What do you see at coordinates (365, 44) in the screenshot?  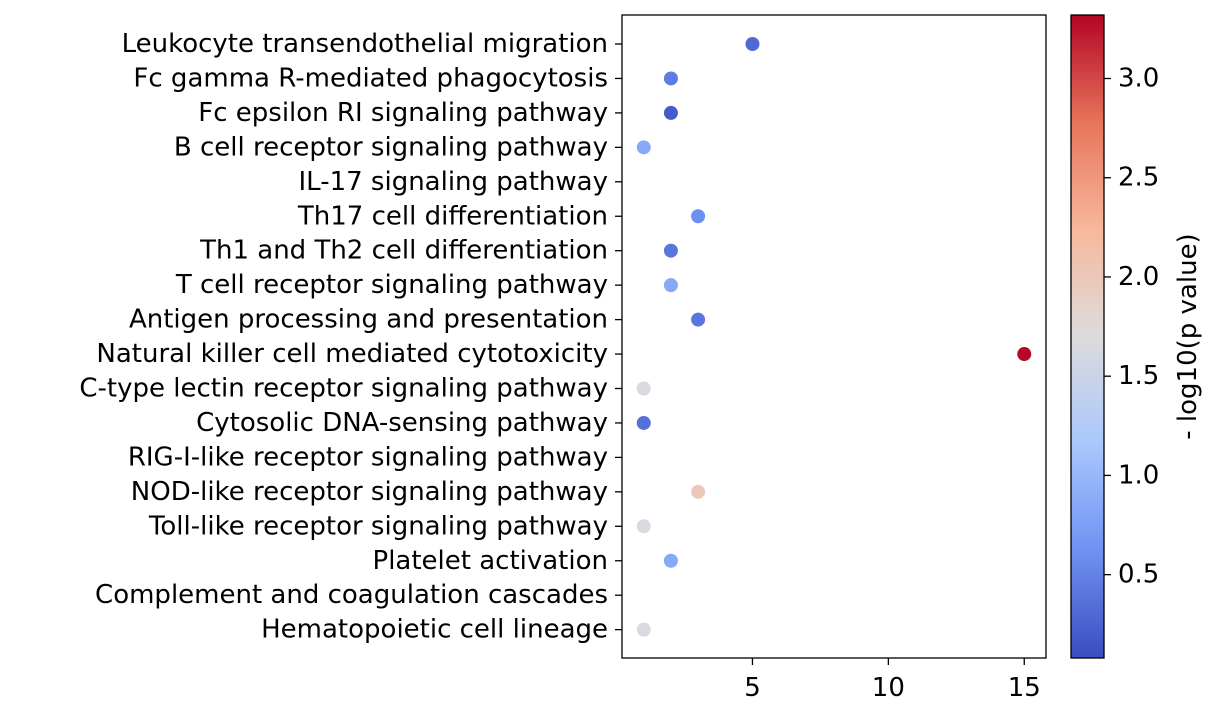 I see `y-tick-label: Leukocyte transendothelial migration` at bounding box center [365, 44].